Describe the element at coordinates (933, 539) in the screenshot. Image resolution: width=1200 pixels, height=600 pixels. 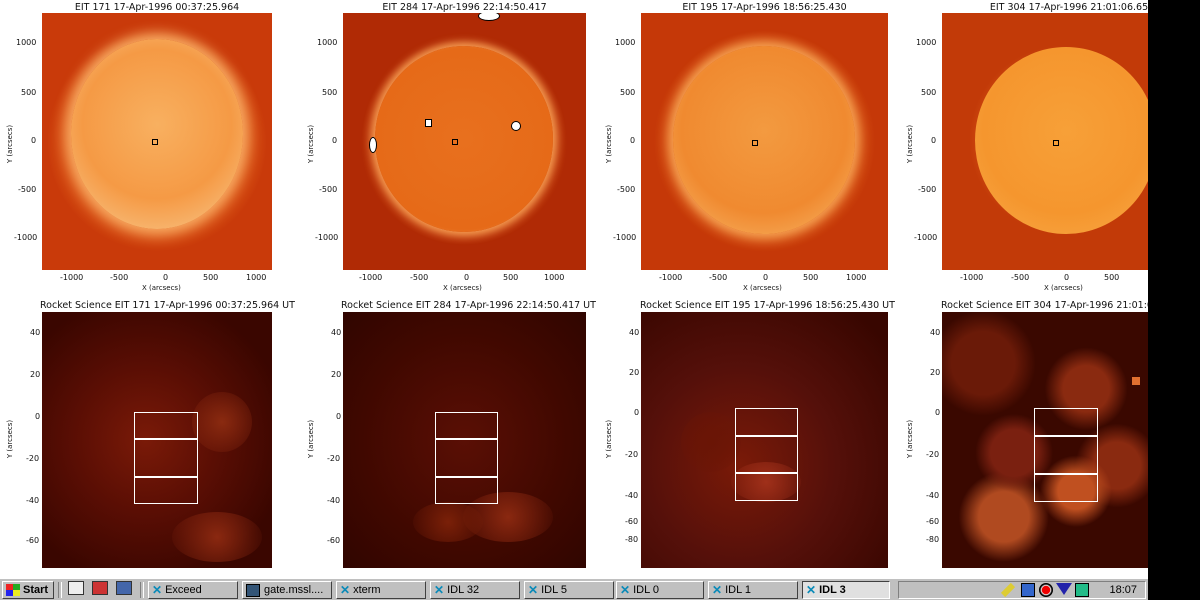
I see `y-tick: -80` at that location.